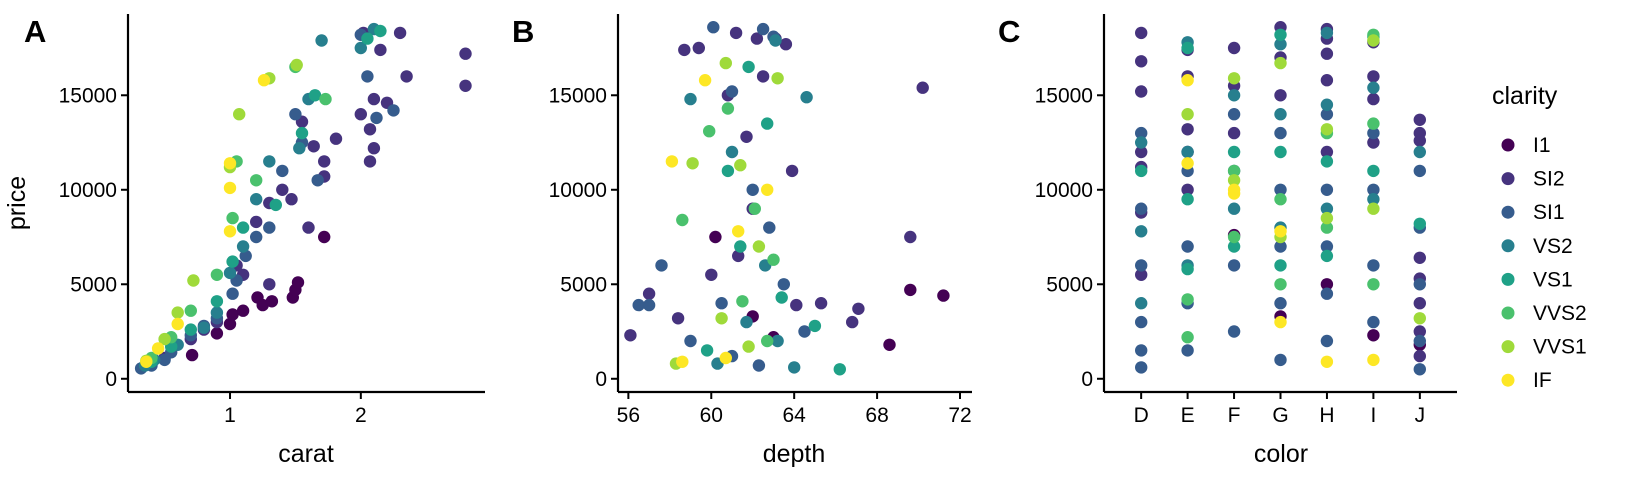 This screenshot has width=1632, height=480. Describe the element at coordinates (601, 379) in the screenshot. I see `y-tick-label: 0` at that location.